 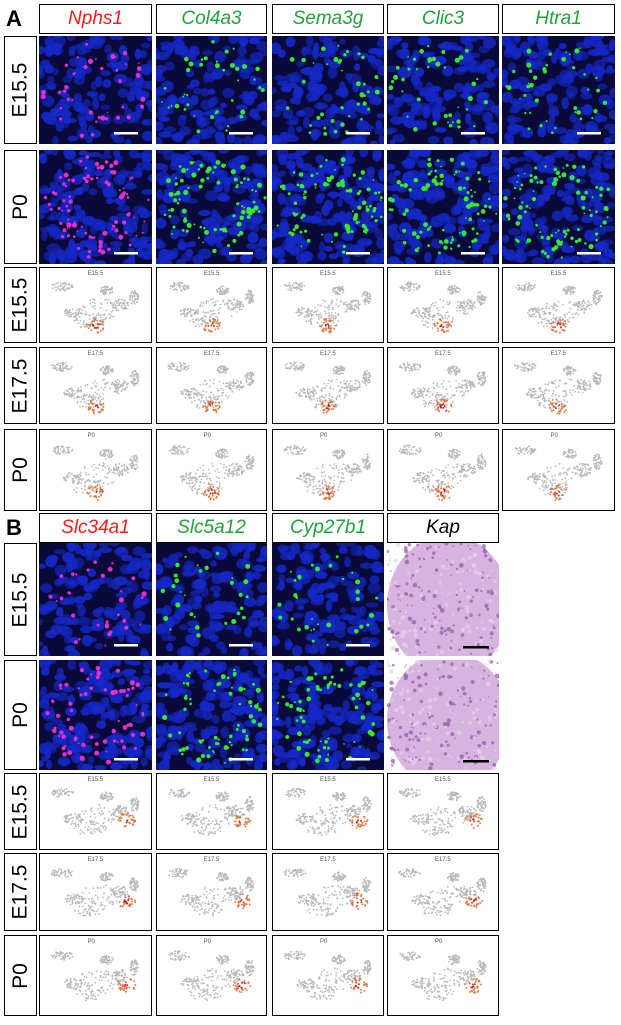 I want to click on gene-name: Sema3g, so click(x=328, y=18).